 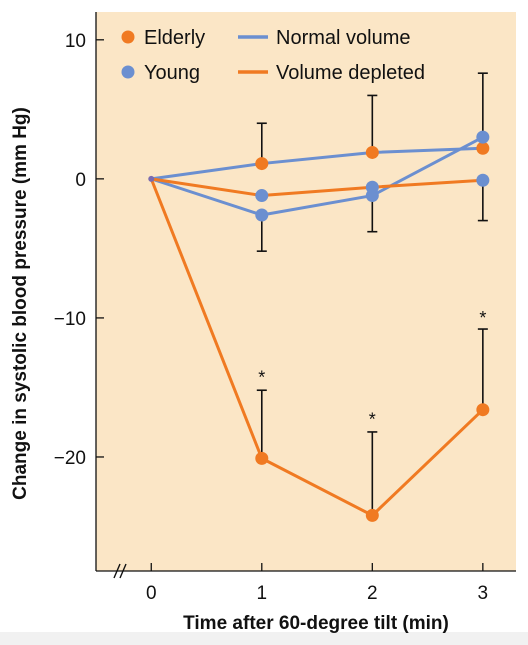 What do you see at coordinates (273, 55) in the screenshot?
I see `legend: Elderly Young Normal volume Volume depleted` at bounding box center [273, 55].